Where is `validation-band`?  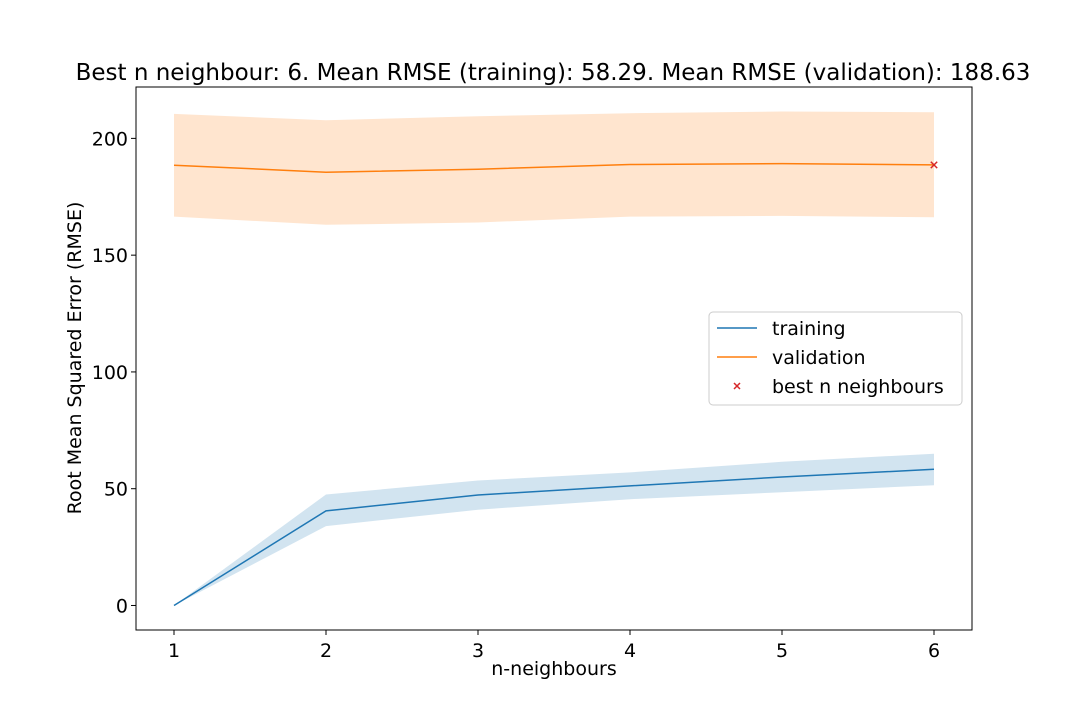 validation-band is located at coordinates (554, 168).